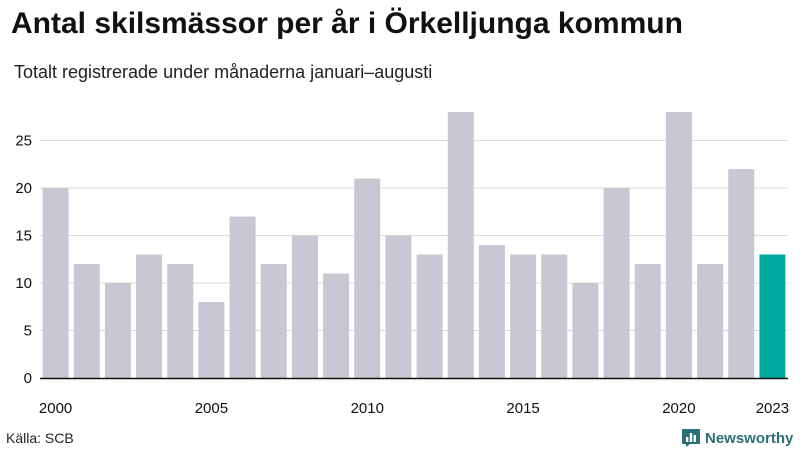 The width and height of the screenshot is (800, 450). What do you see at coordinates (522, 408) in the screenshot?
I see `x-tick-label: 2015` at bounding box center [522, 408].